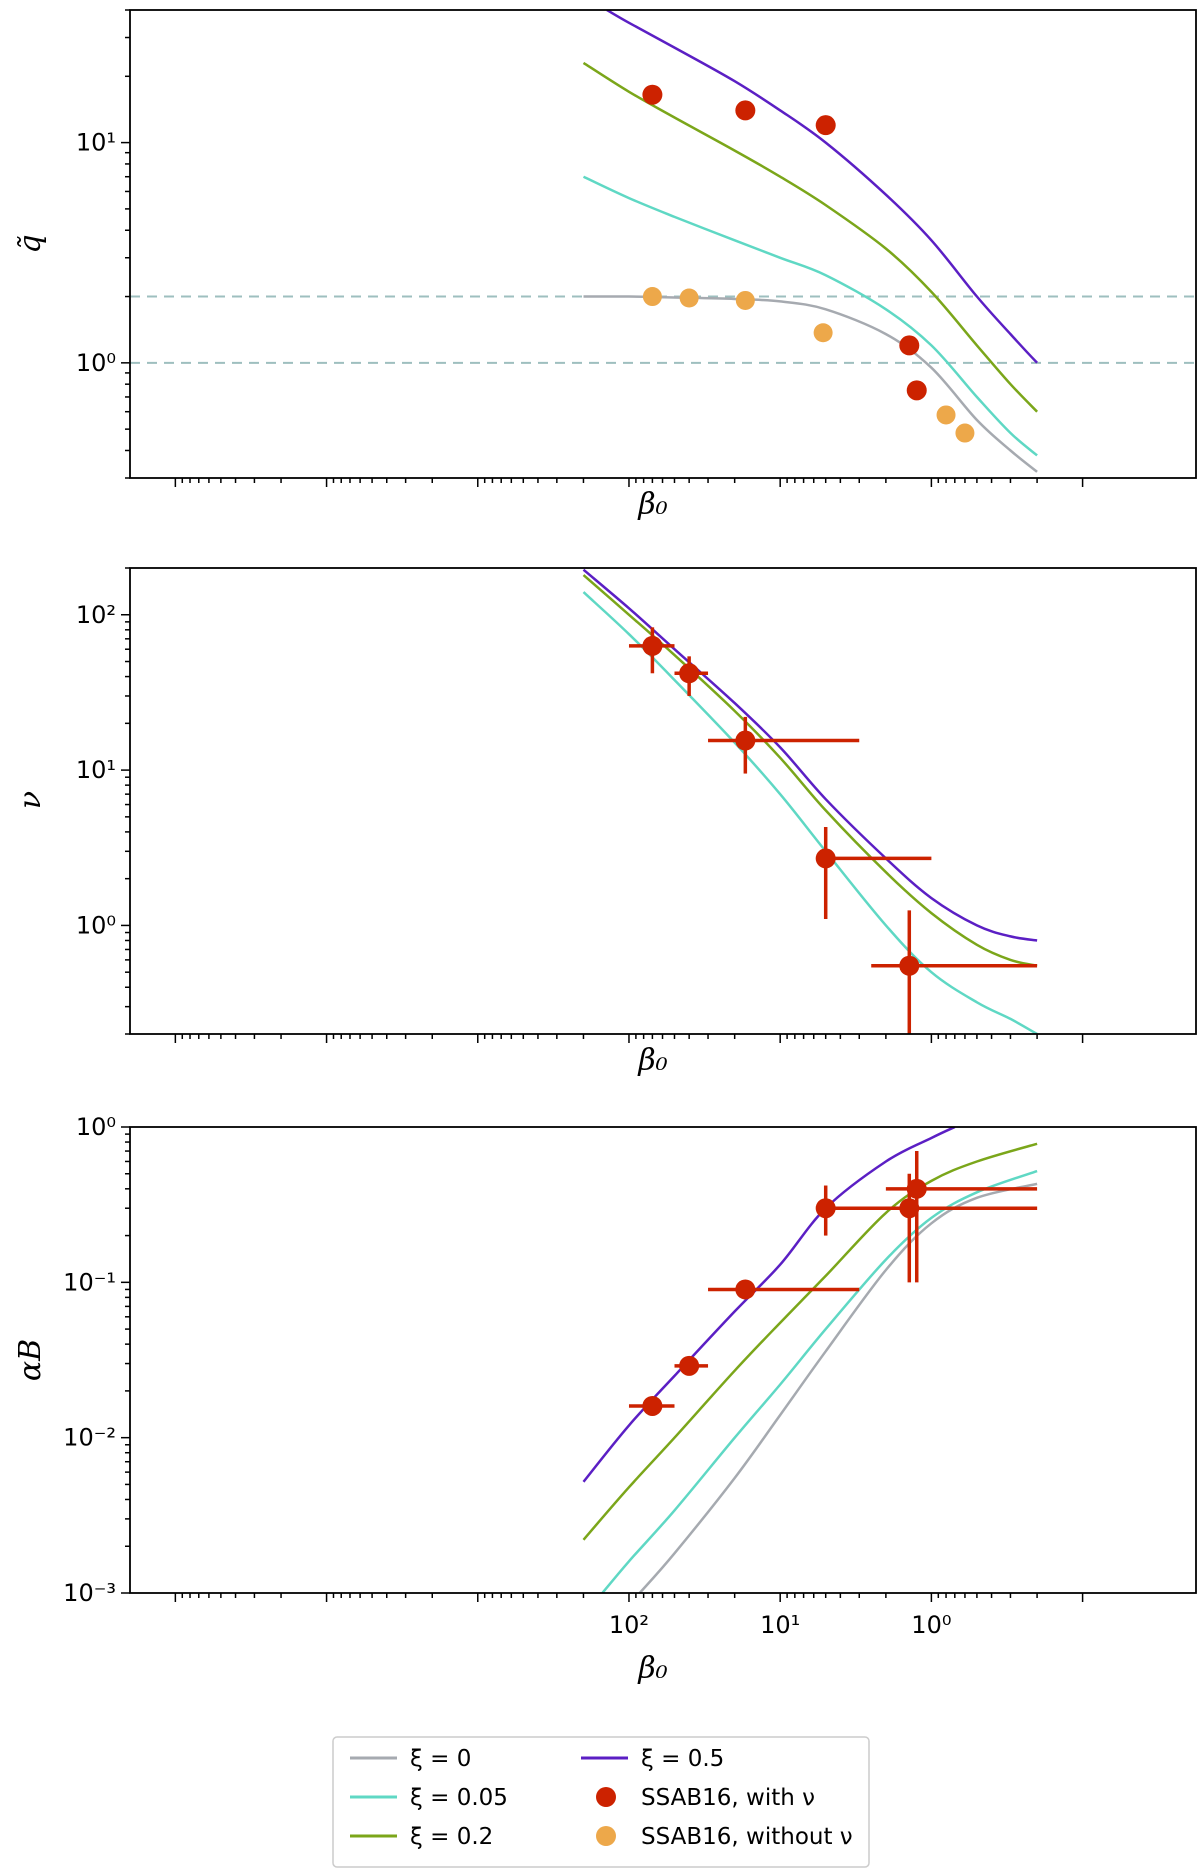 Image resolution: width=1200 pixels, height=1873 pixels. I want to click on y-tick-label: 10², so click(96, 615).